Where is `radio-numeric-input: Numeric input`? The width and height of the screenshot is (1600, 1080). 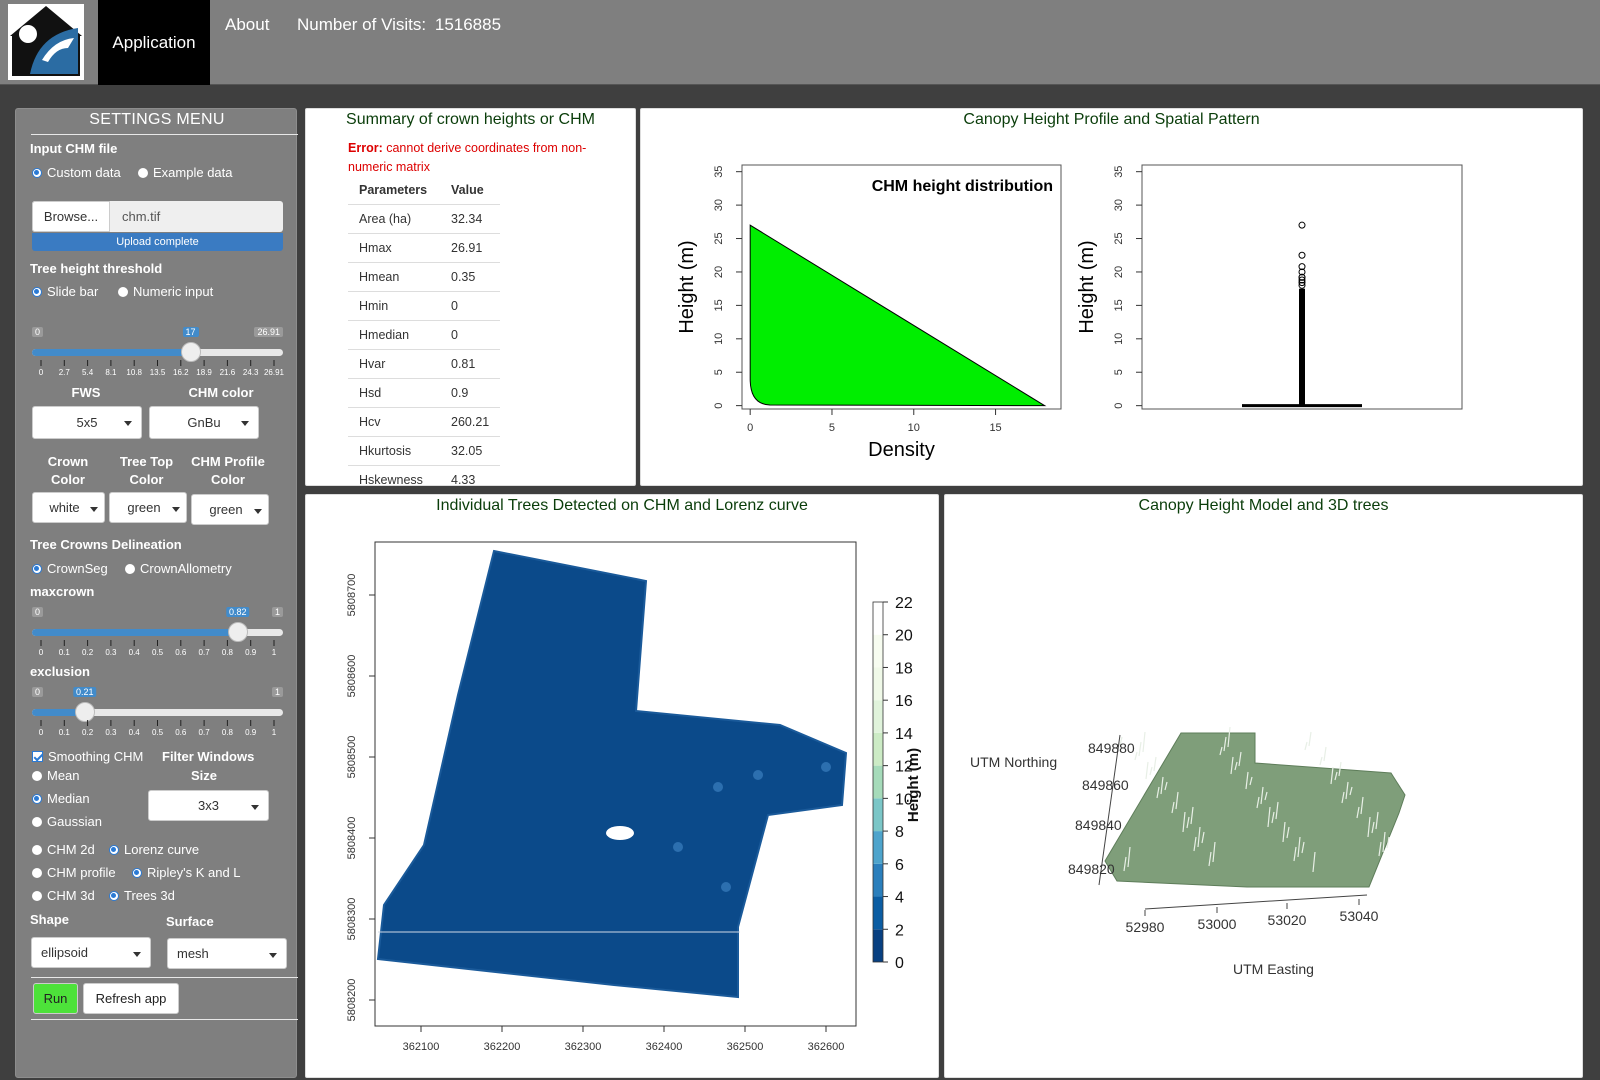 radio-numeric-input: Numeric input is located at coordinates (165, 291).